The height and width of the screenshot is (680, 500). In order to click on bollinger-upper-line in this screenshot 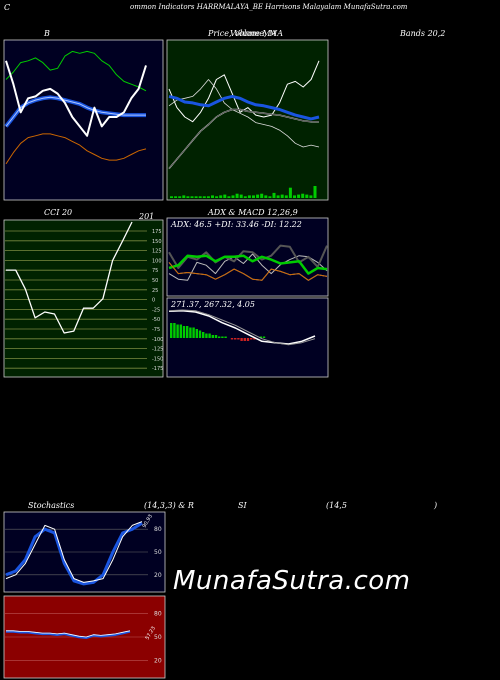, I will do `click(76, 71)`.